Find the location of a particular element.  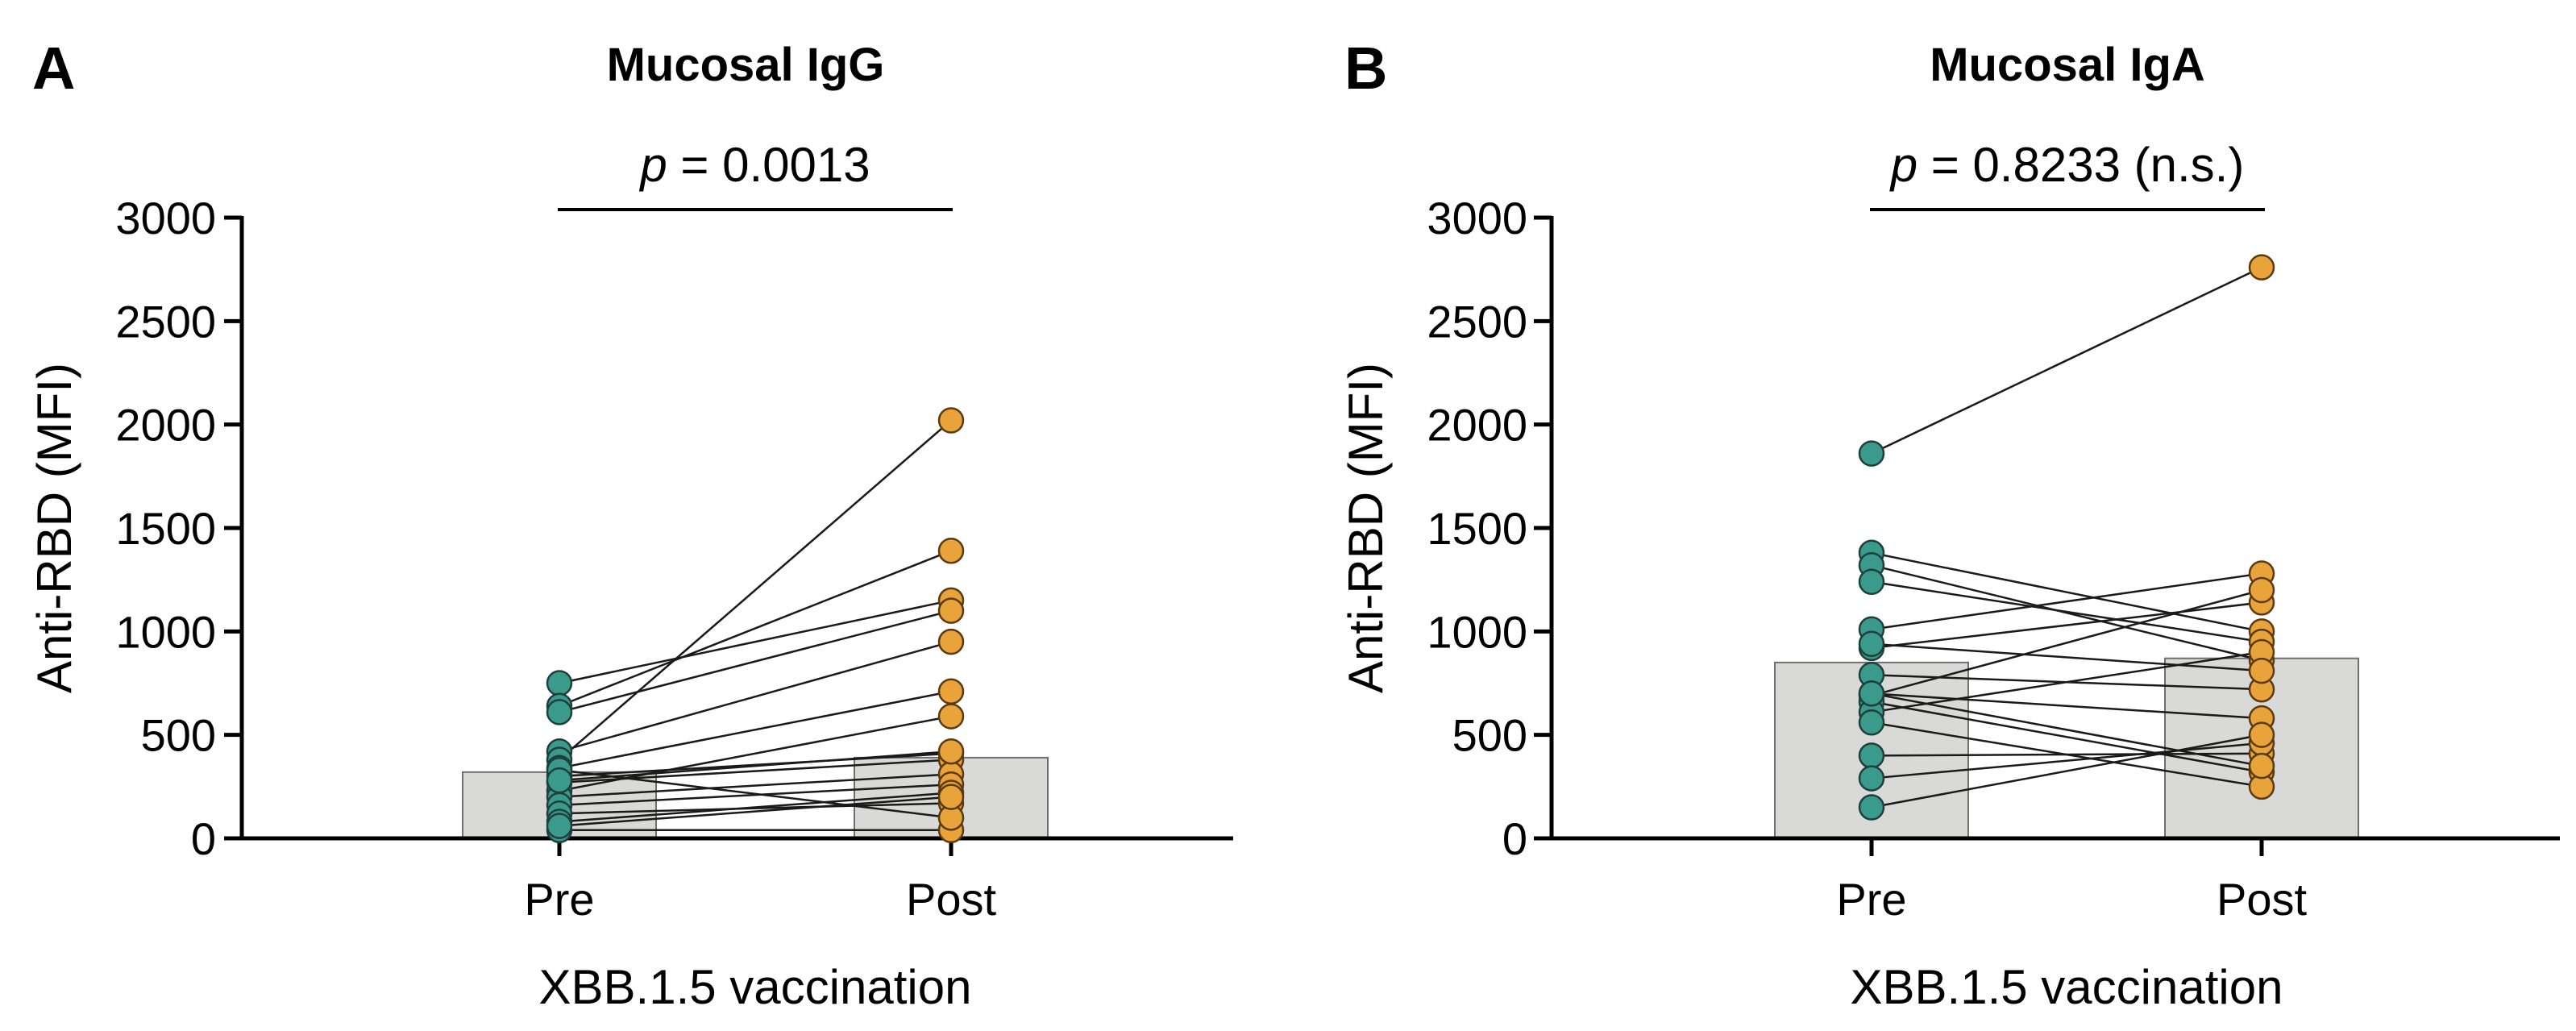

p-value-text: = 0.0013 is located at coordinates (768, 165).